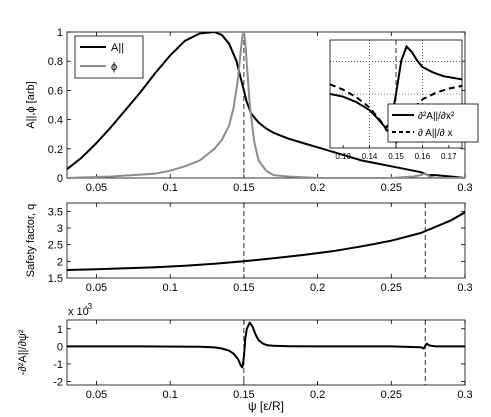  Describe the element at coordinates (55, 91) in the screenshot. I see `y-tick-label: 0.6` at that location.